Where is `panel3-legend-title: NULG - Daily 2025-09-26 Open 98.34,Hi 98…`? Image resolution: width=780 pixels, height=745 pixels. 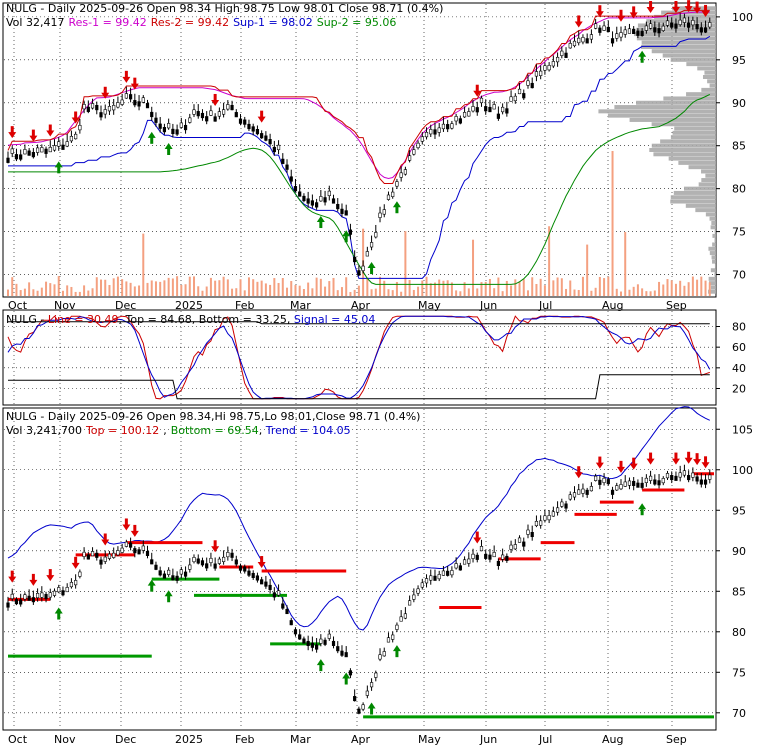
panel3-legend-title: NULG - Daily 2025-09-26 Open 98.34,Hi 98… is located at coordinates (213, 416).